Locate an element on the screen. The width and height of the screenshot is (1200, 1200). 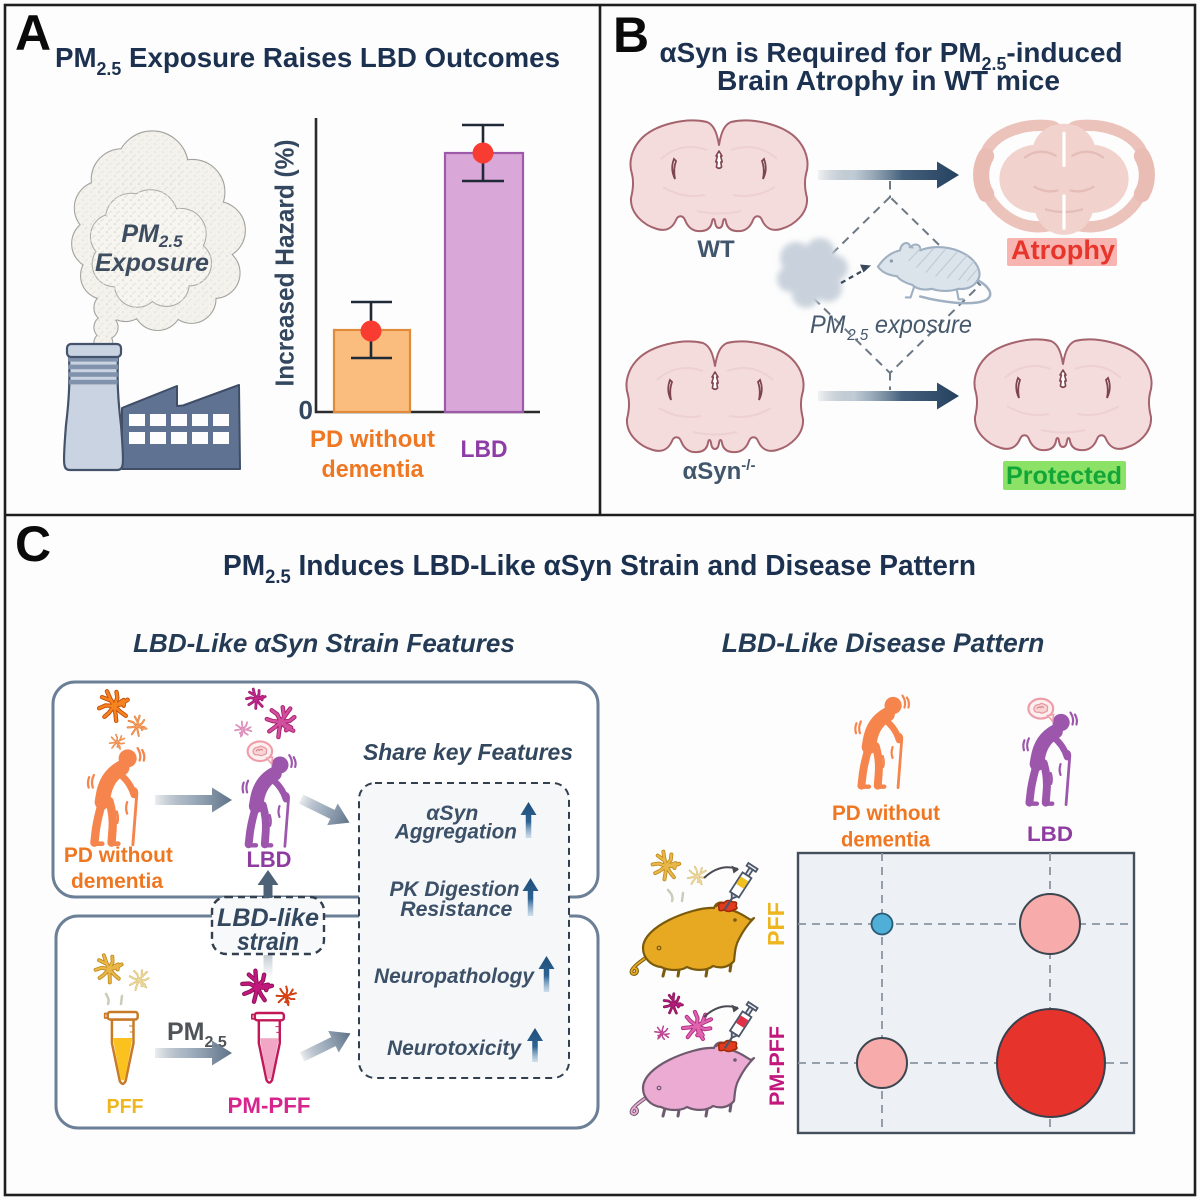
svg-text: WT is located at coordinates (716, 249).